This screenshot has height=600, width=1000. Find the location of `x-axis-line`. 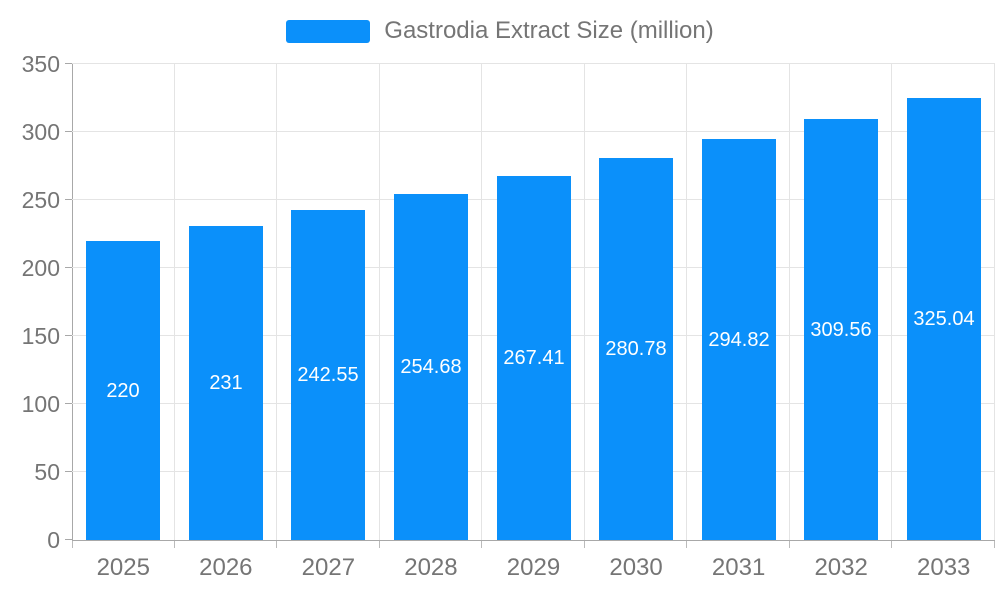

x-axis-line is located at coordinates (533, 540).